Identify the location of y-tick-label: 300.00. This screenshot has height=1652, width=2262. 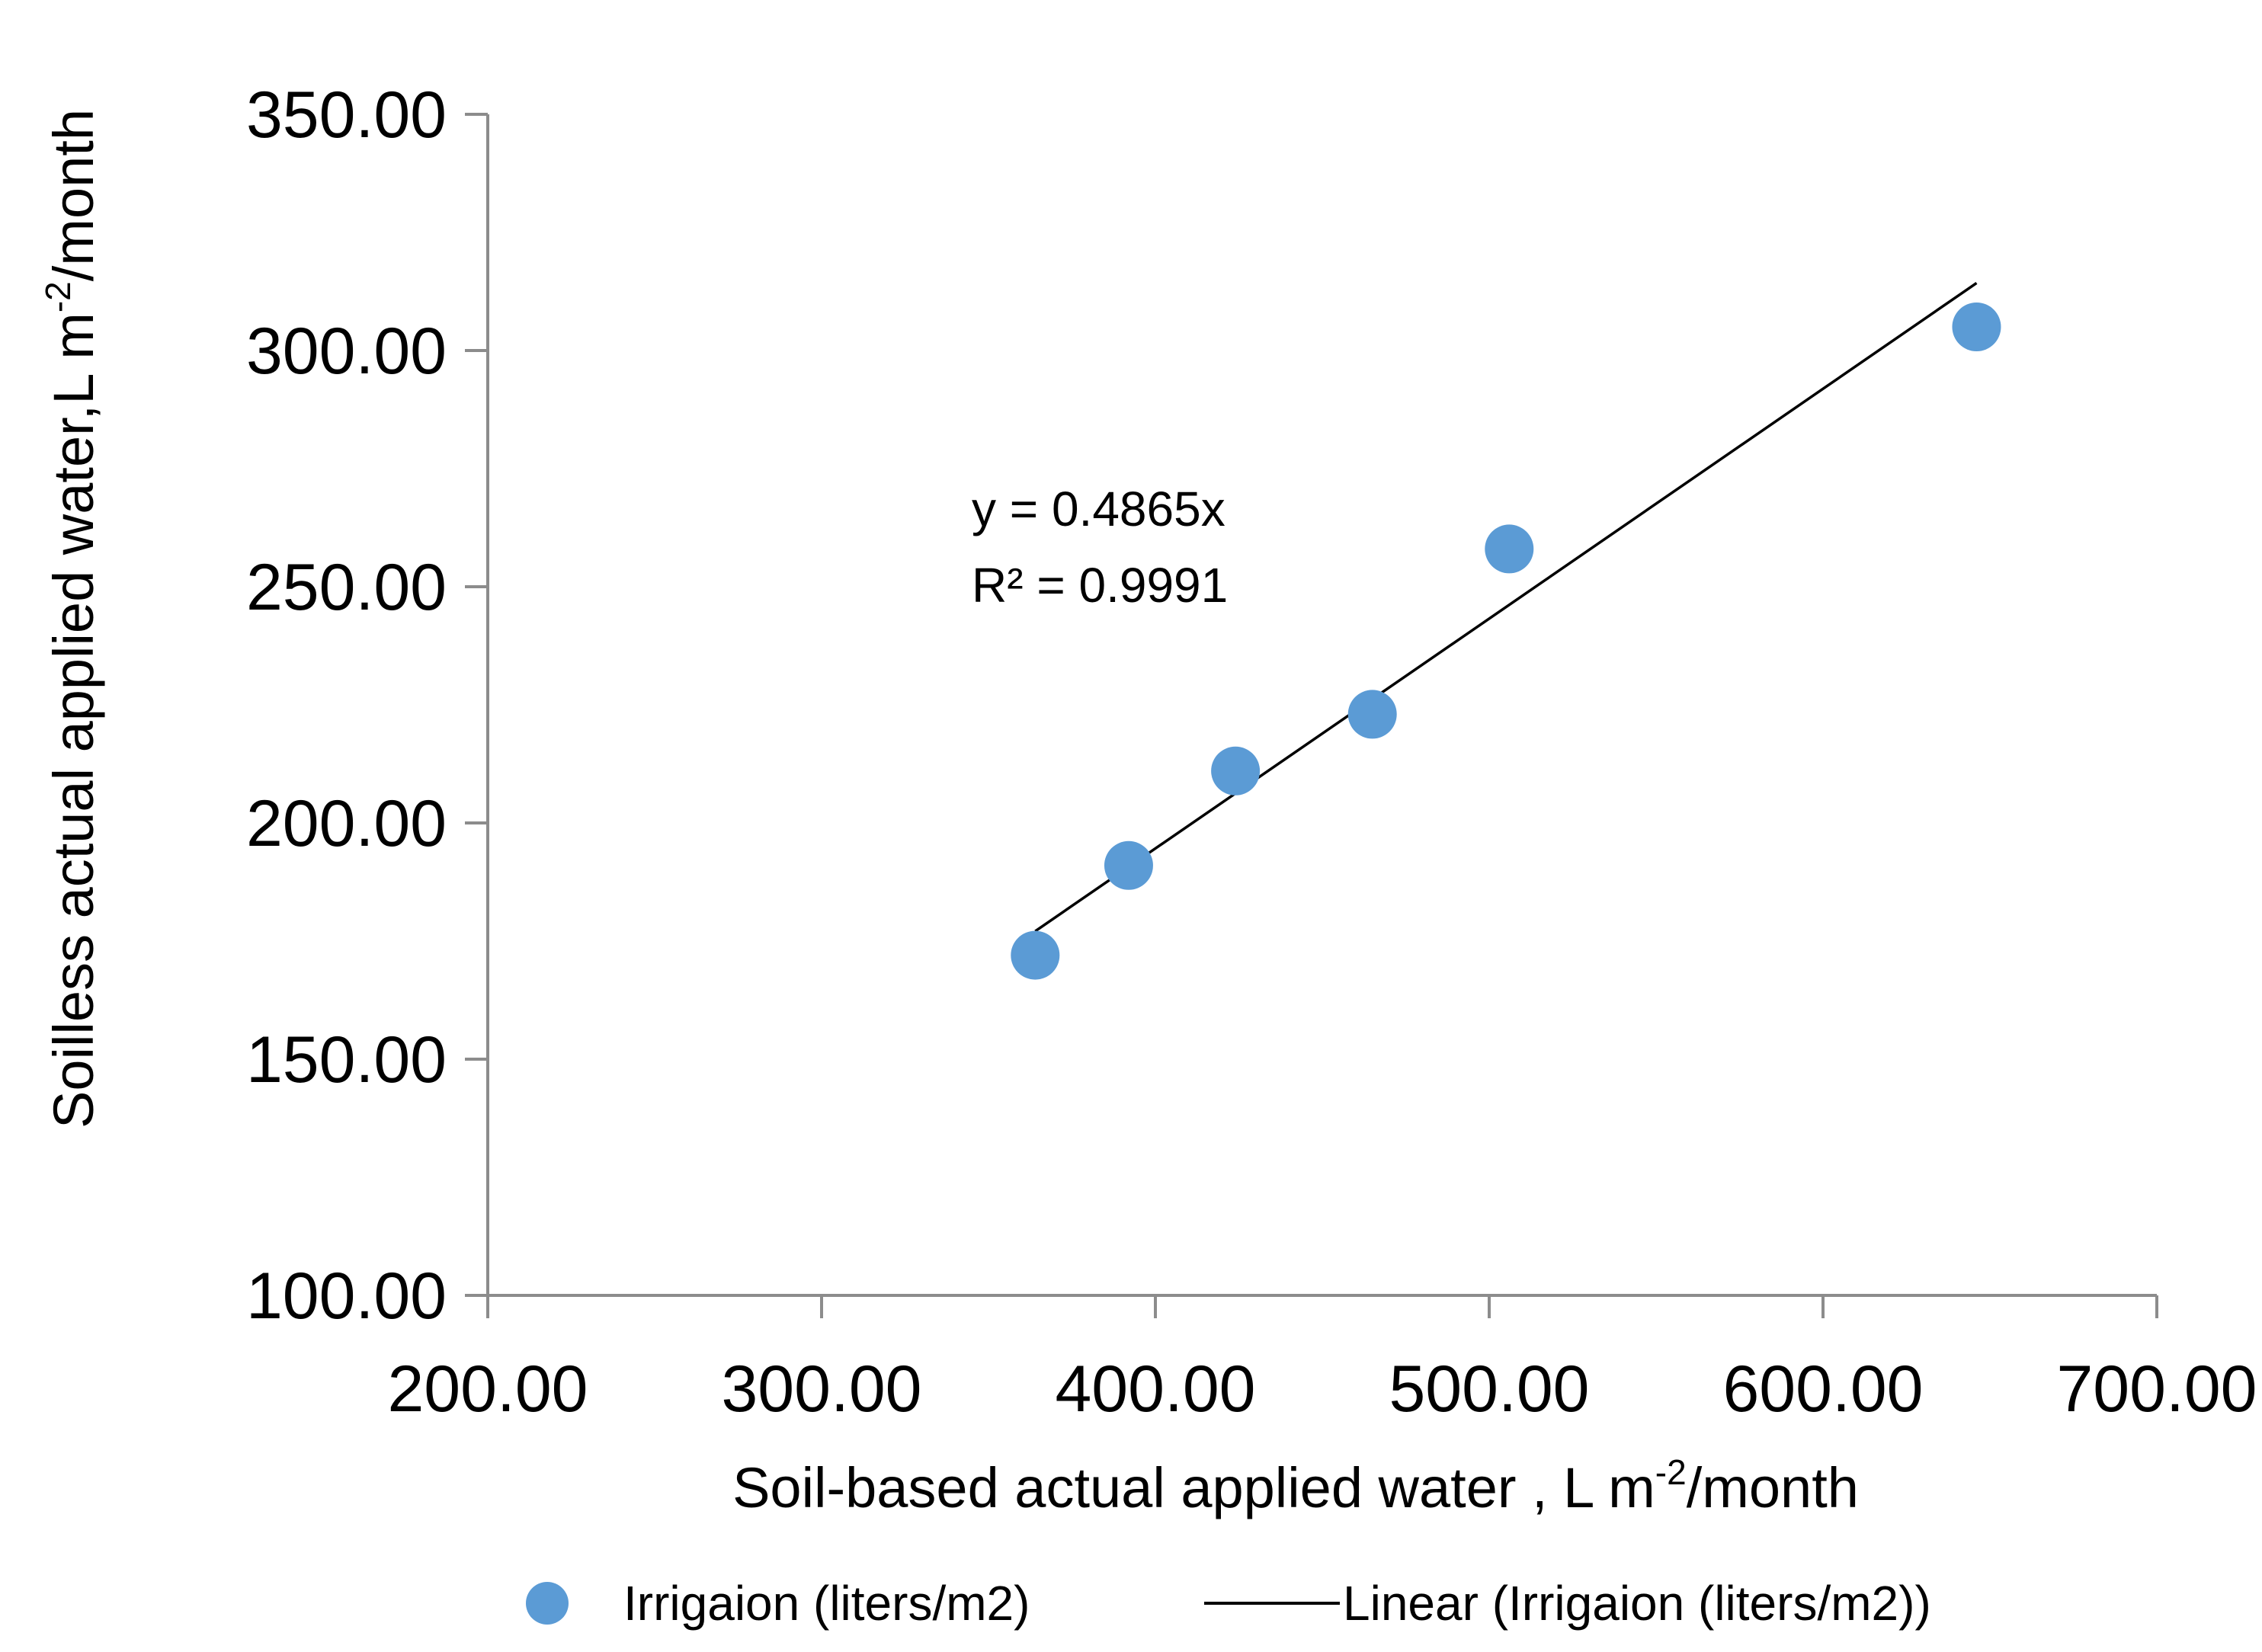
(346, 351).